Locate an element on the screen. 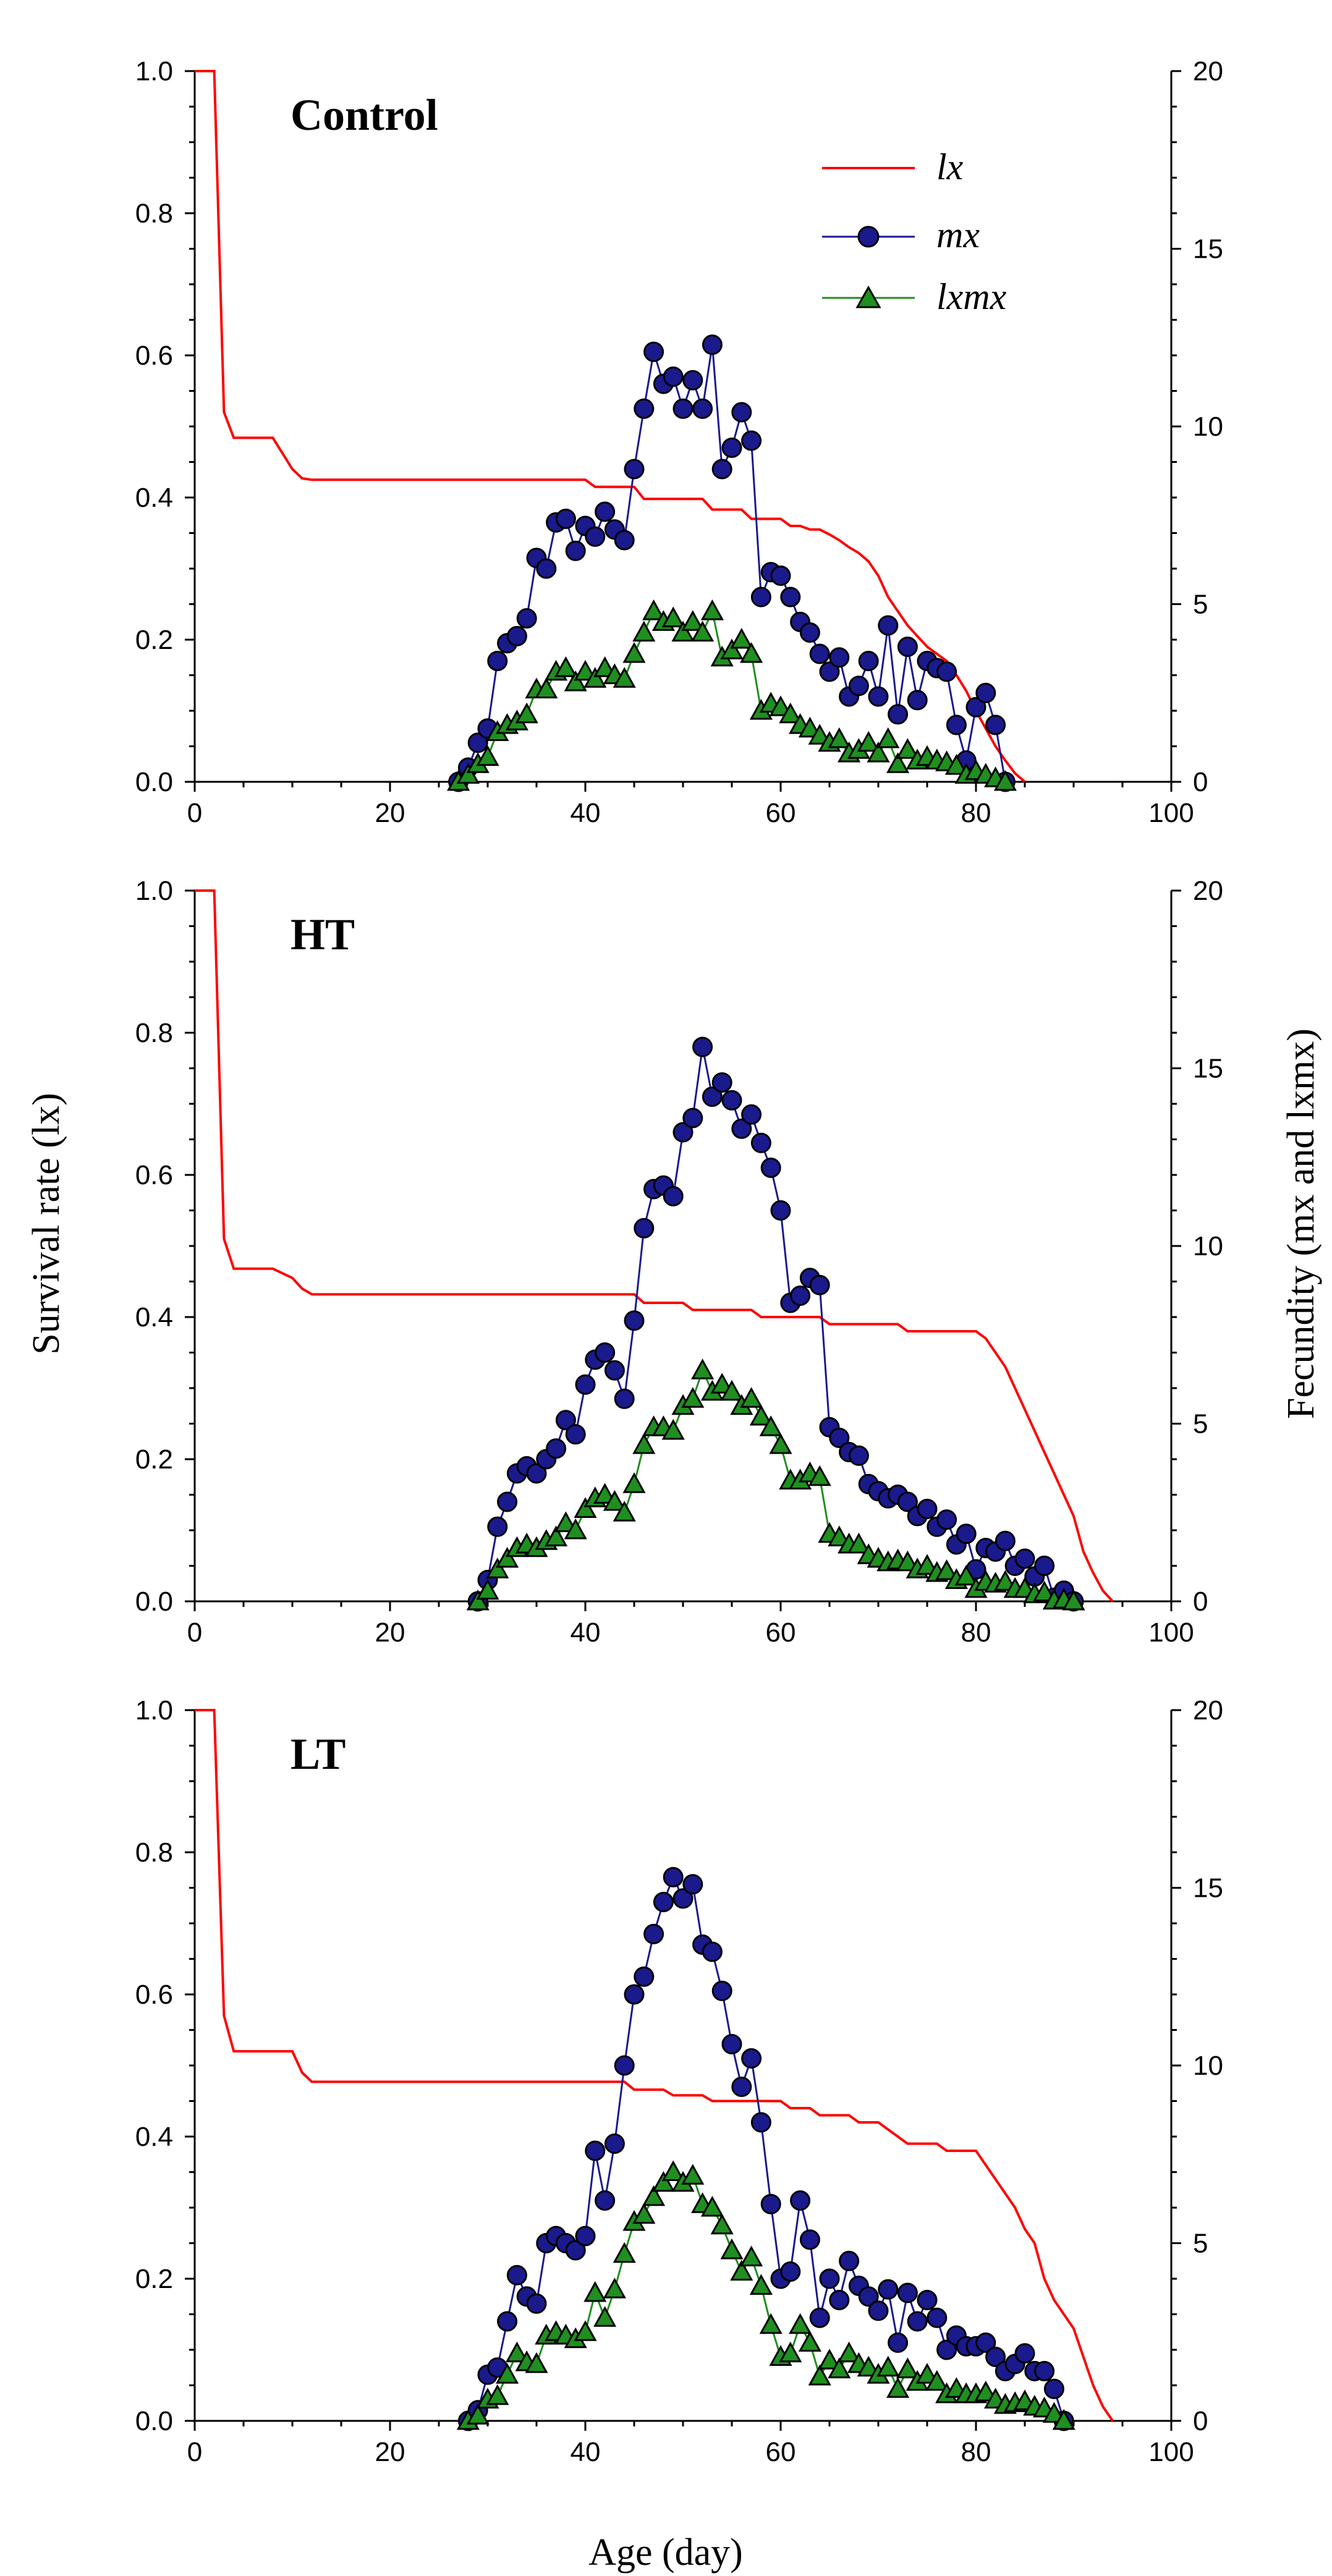  legend-lxmx-marker is located at coordinates (868, 296).